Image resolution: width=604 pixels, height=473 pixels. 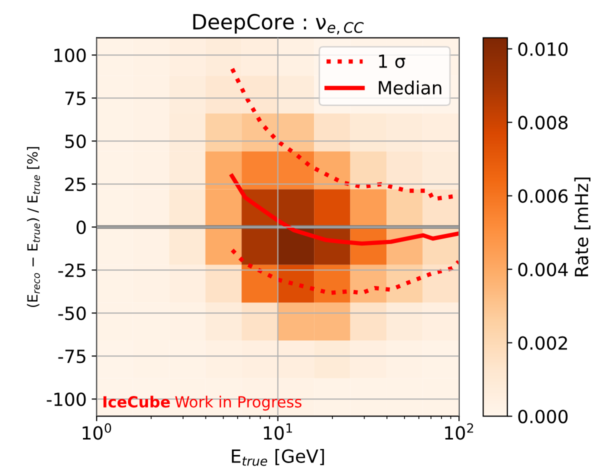 I want to click on annotation: Work in Progress, so click(x=238, y=403).